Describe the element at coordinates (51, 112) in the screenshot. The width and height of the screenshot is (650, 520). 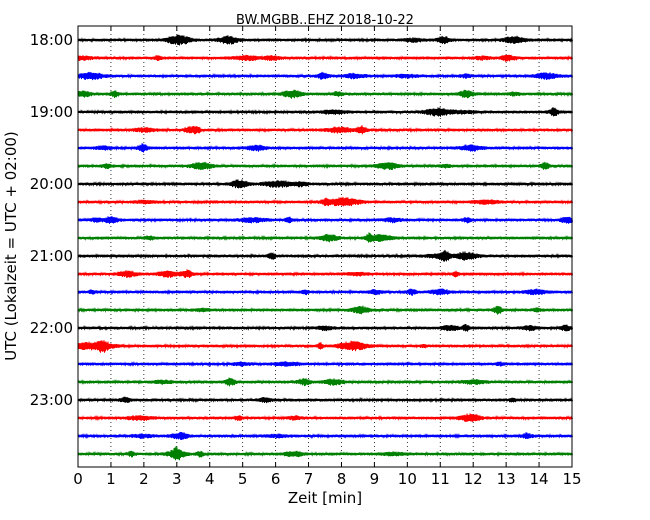
I see `y-tick-label: 19:00` at that location.